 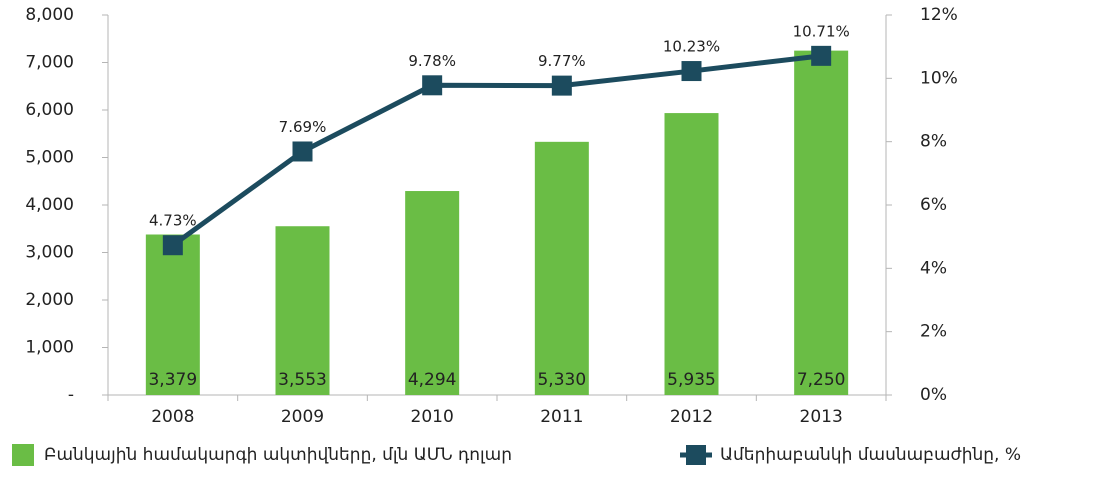 What do you see at coordinates (49, 300) in the screenshot?
I see `y-tick-label: 2,000` at bounding box center [49, 300].